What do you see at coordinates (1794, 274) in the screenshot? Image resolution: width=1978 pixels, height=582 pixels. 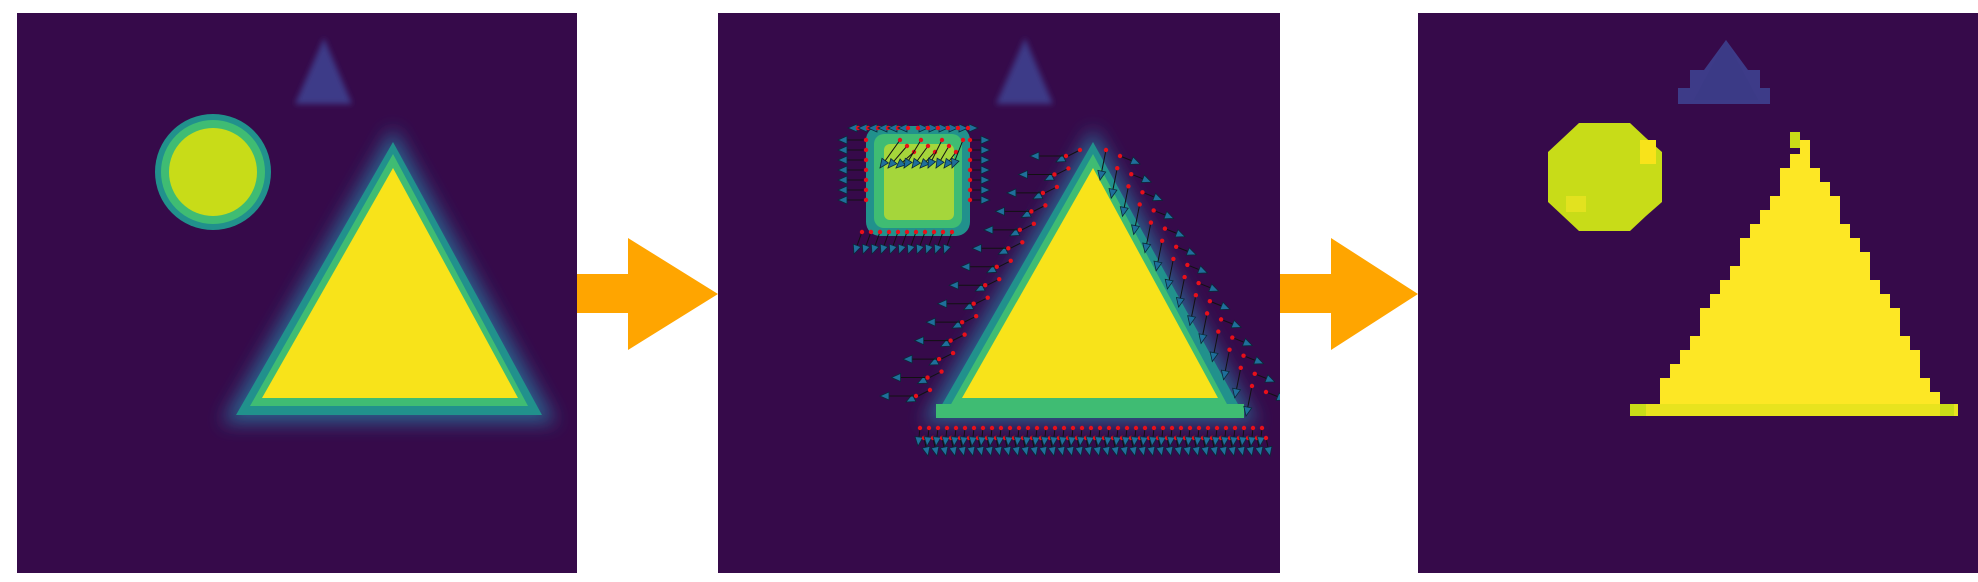 I see `staircase-triangle-shape` at bounding box center [1794, 274].